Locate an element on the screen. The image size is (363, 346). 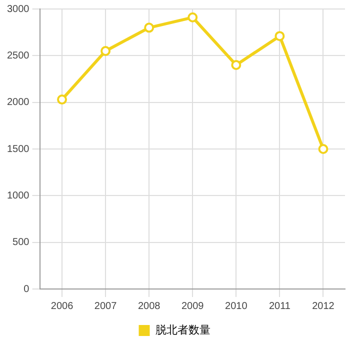
y-tick-label: 3000 is located at coordinates (18, 9).